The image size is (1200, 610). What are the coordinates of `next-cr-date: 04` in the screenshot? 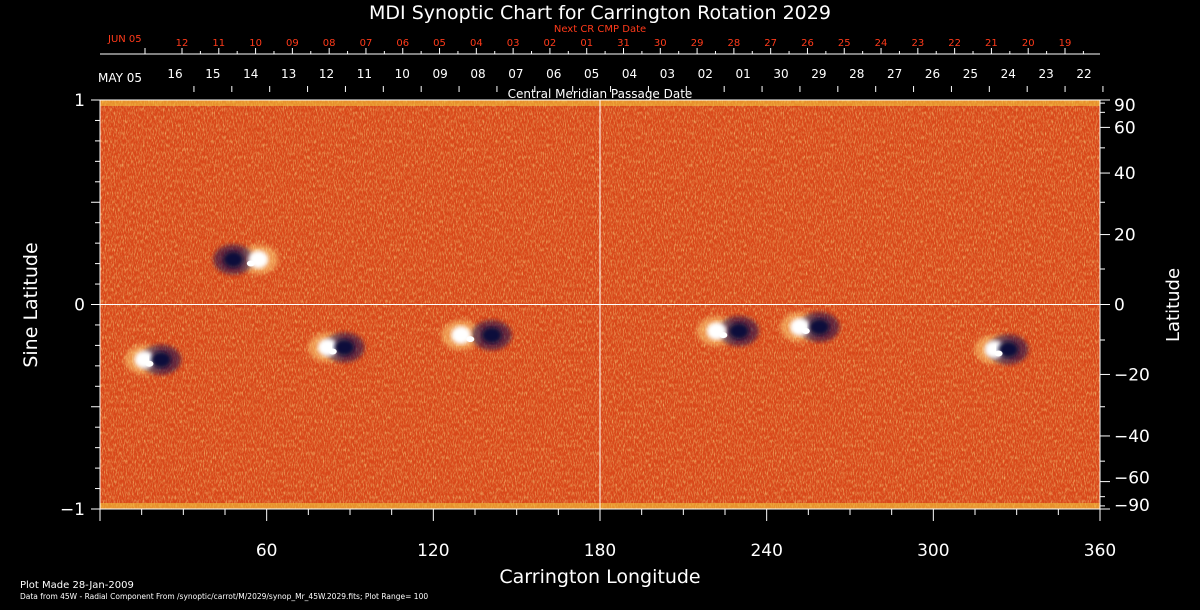 It's located at (476, 43).